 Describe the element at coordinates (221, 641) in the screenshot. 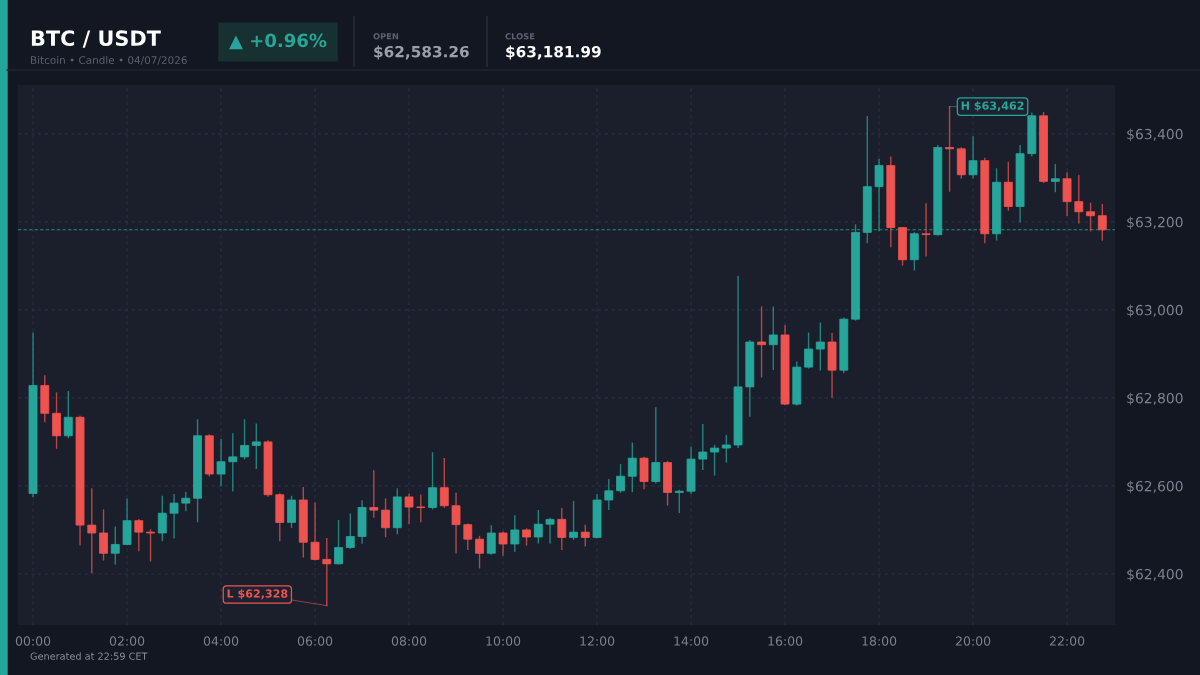

I see `x-tick-label: 04:00` at that location.